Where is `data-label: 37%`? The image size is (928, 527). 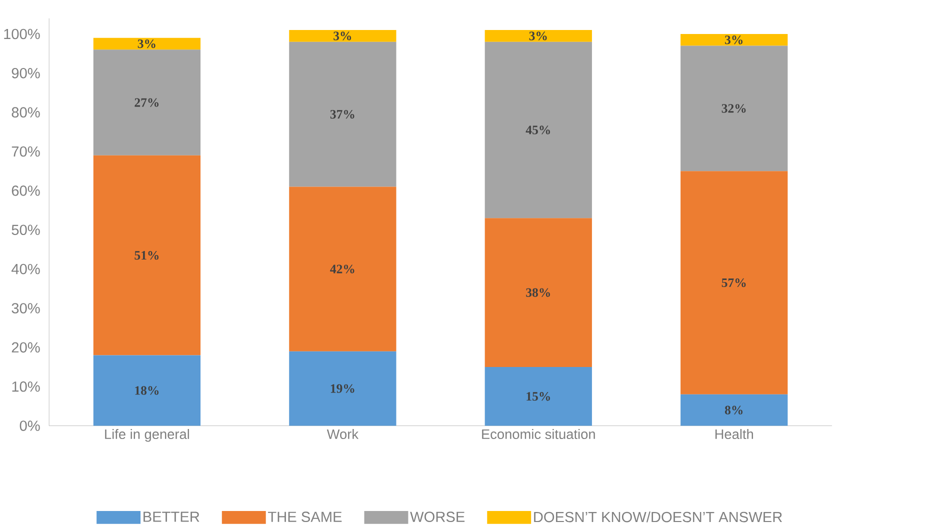 data-label: 37% is located at coordinates (342, 114).